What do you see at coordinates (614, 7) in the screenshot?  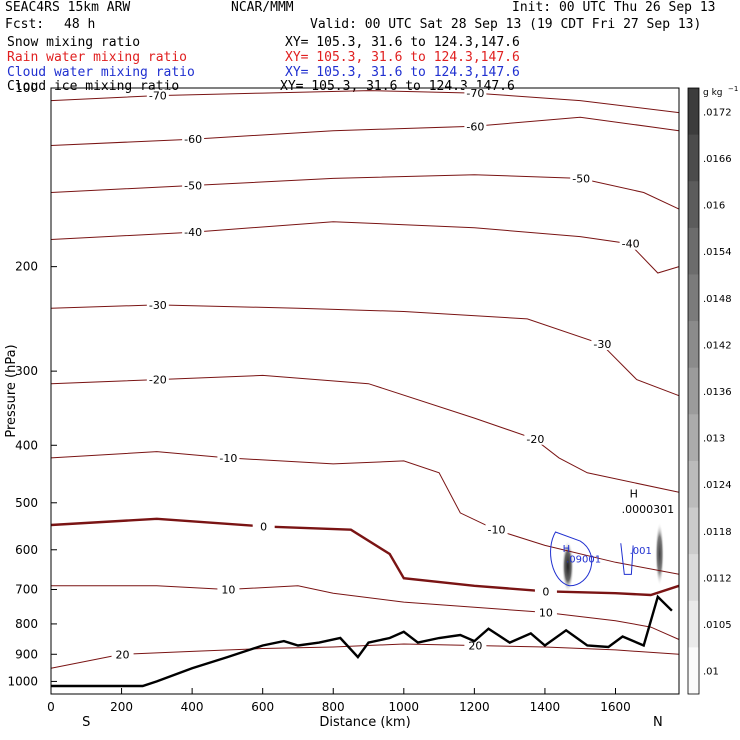 I see `init-time: Init: 00 UTC Thu 26 Sep 13` at bounding box center [614, 7].